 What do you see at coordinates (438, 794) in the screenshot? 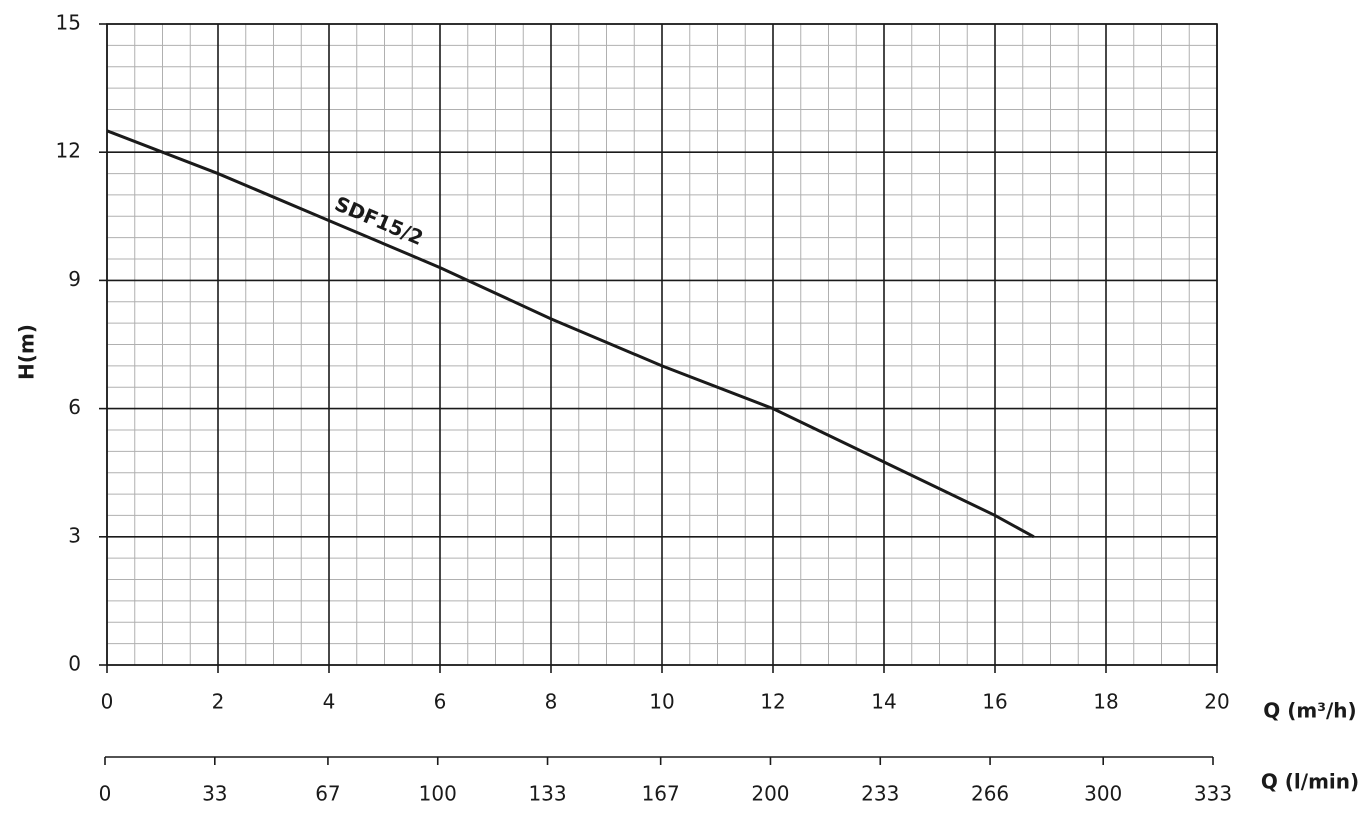
I see `x2-tick-label: 100` at bounding box center [438, 794].